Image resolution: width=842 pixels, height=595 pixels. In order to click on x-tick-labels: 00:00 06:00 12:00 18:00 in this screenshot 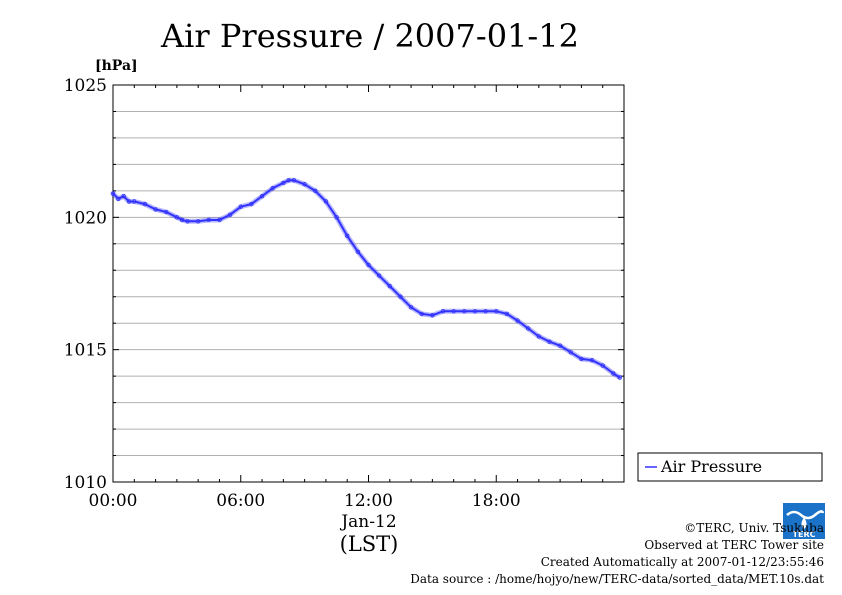, I will do `click(305, 501)`.